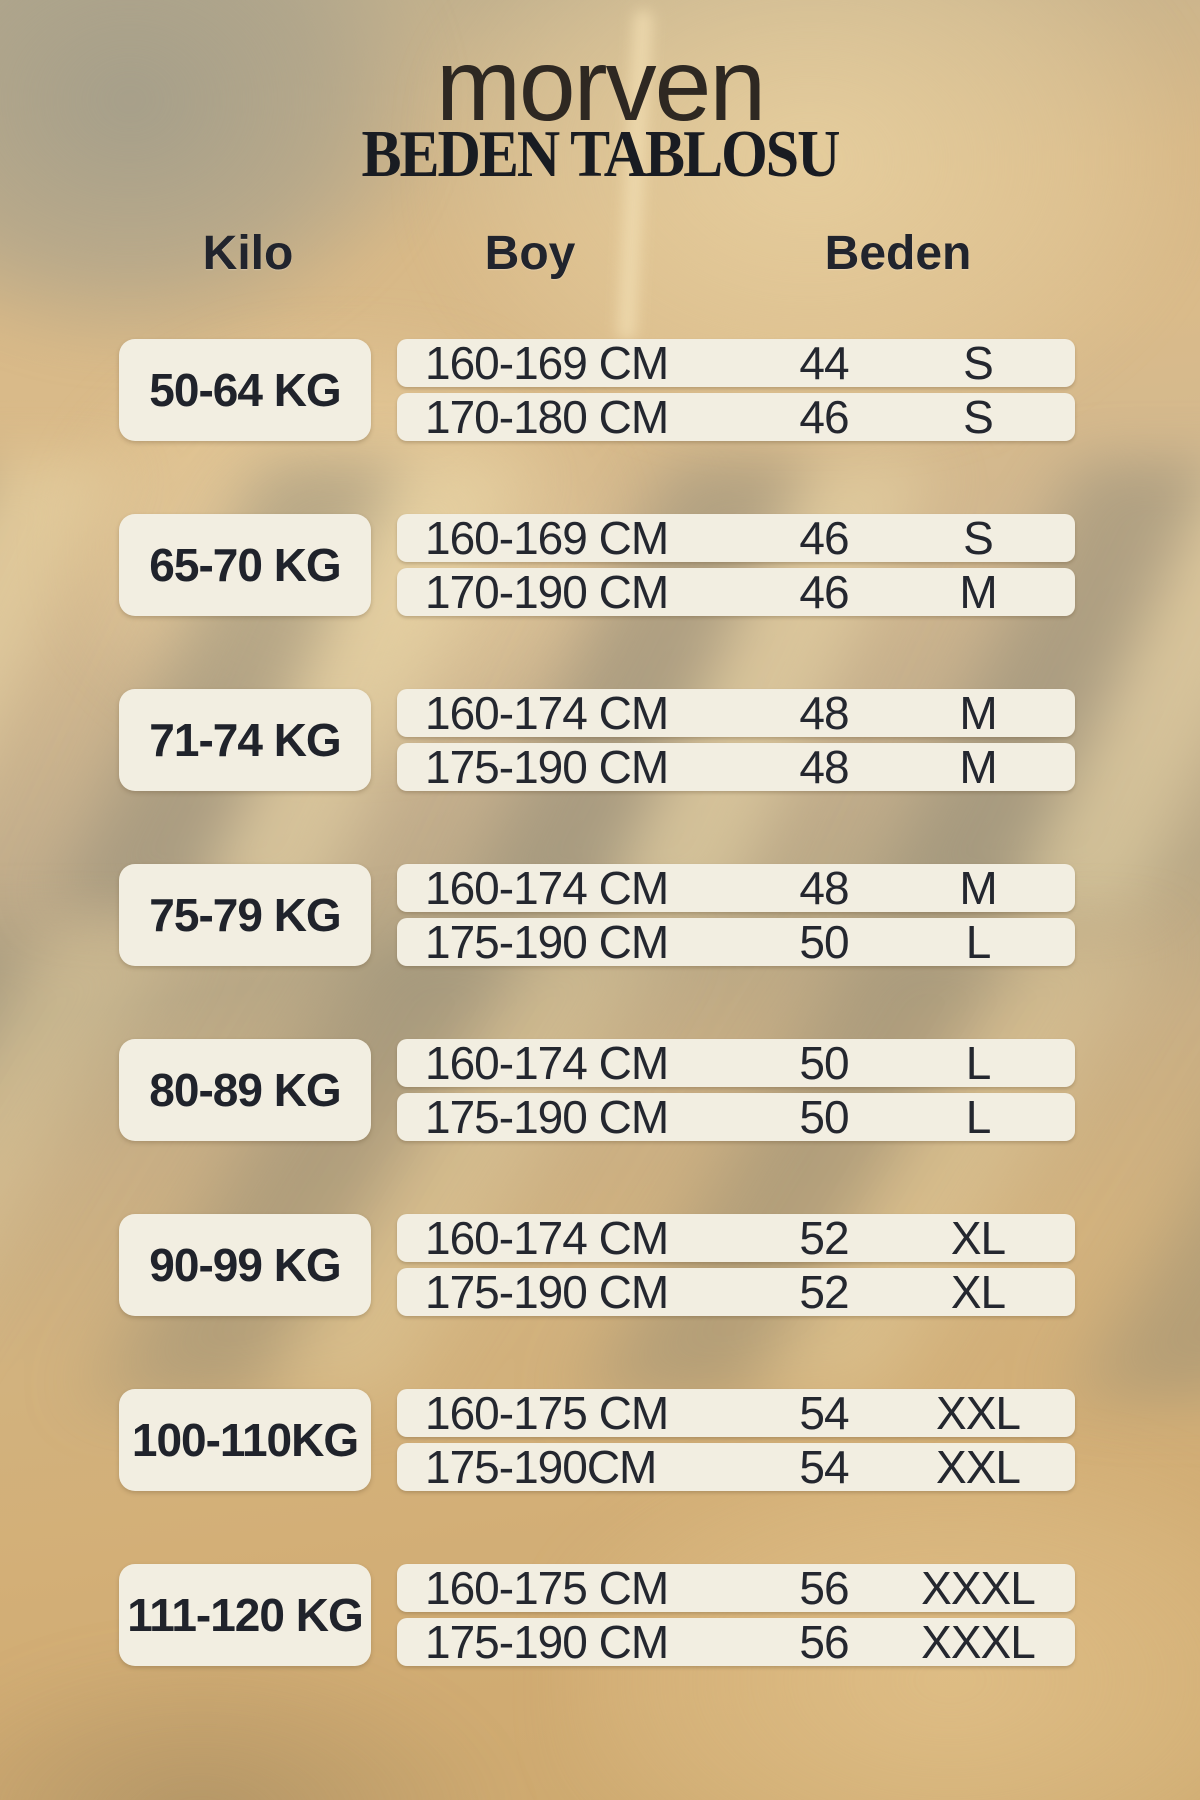 The width and height of the screenshot is (1200, 1800). I want to click on size-row: 160-174 CM 50 L, so click(736, 1063).